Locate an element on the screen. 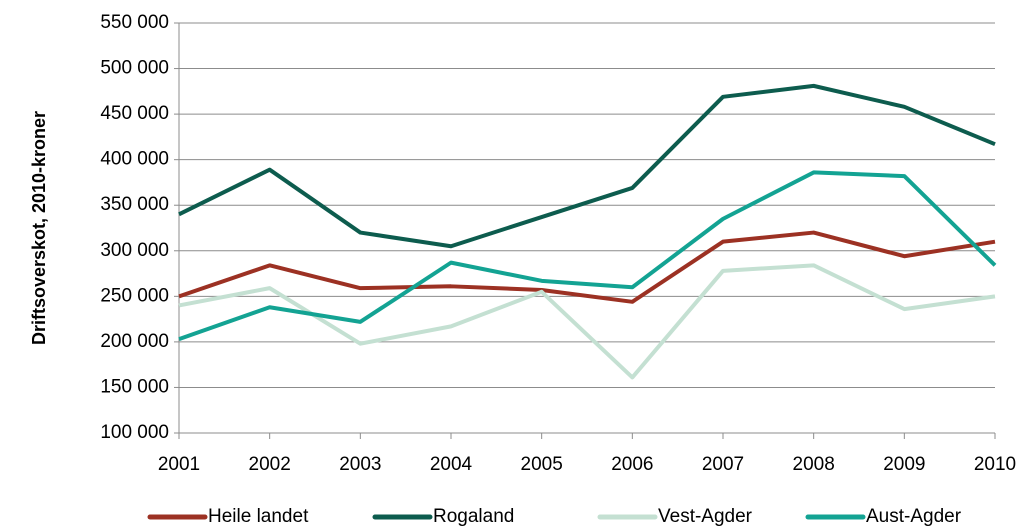 This screenshot has width=1027, height=528. x-tick-label: 2007 is located at coordinates (723, 464).